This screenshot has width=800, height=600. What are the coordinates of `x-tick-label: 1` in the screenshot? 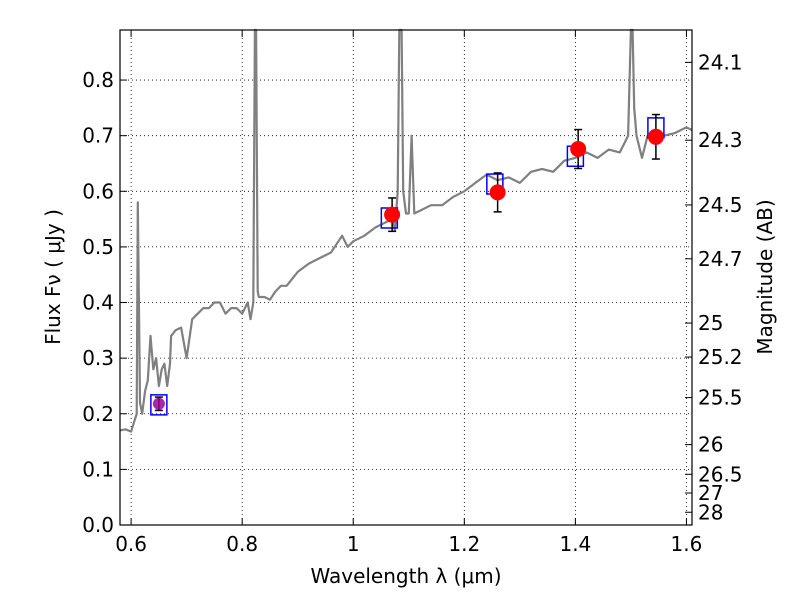 It's located at (353, 544).